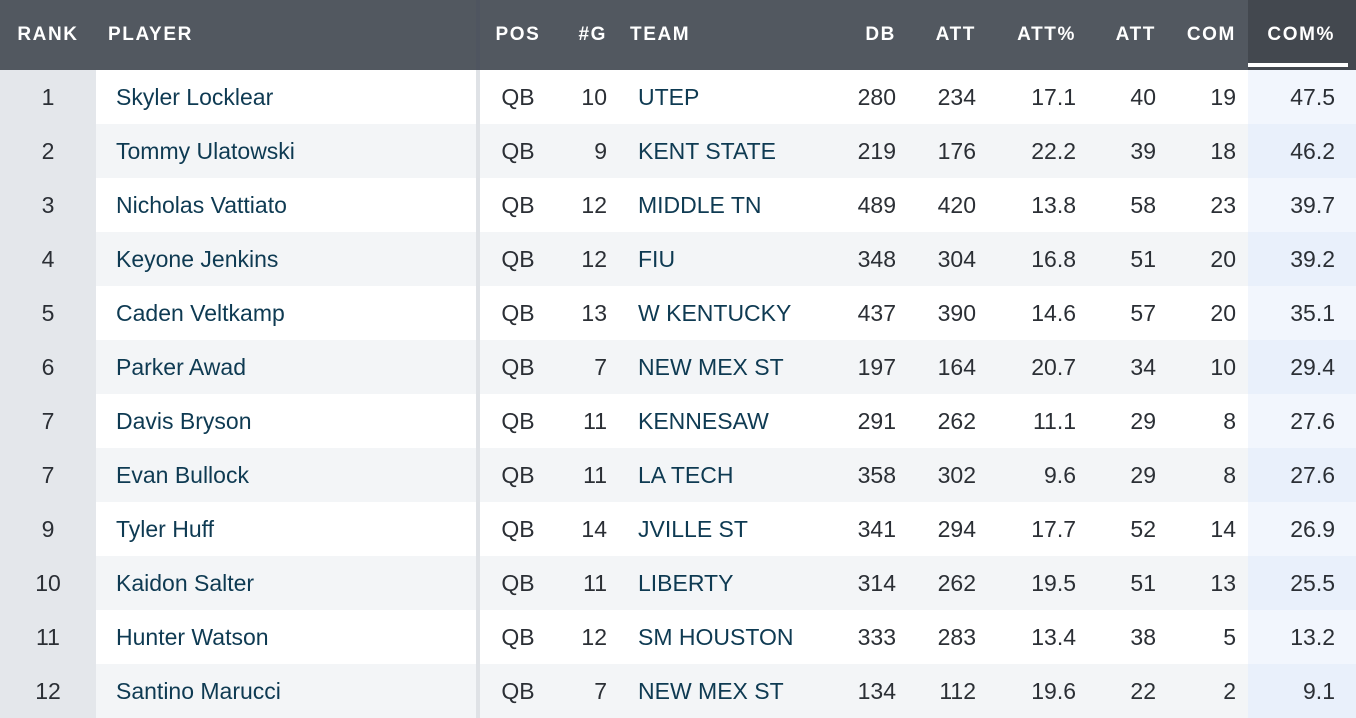 This screenshot has height=718, width=1356. I want to click on column-header-att-2: ATT, so click(1135, 34).